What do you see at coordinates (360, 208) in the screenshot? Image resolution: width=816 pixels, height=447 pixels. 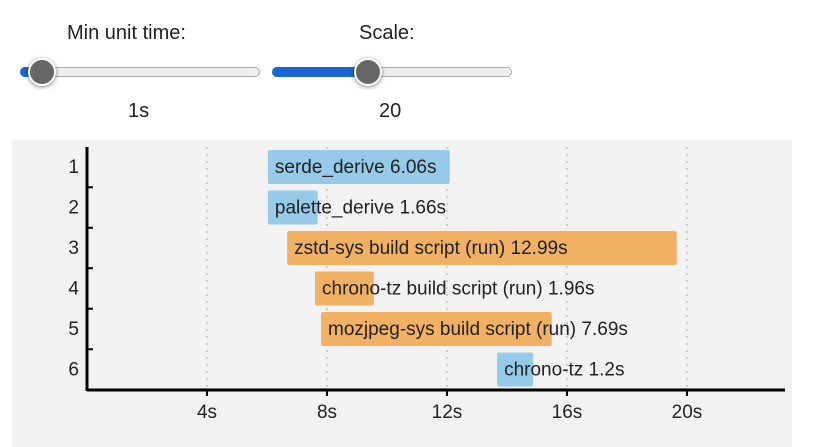 I see `bar-label: palette_derive 1.66s` at bounding box center [360, 208].